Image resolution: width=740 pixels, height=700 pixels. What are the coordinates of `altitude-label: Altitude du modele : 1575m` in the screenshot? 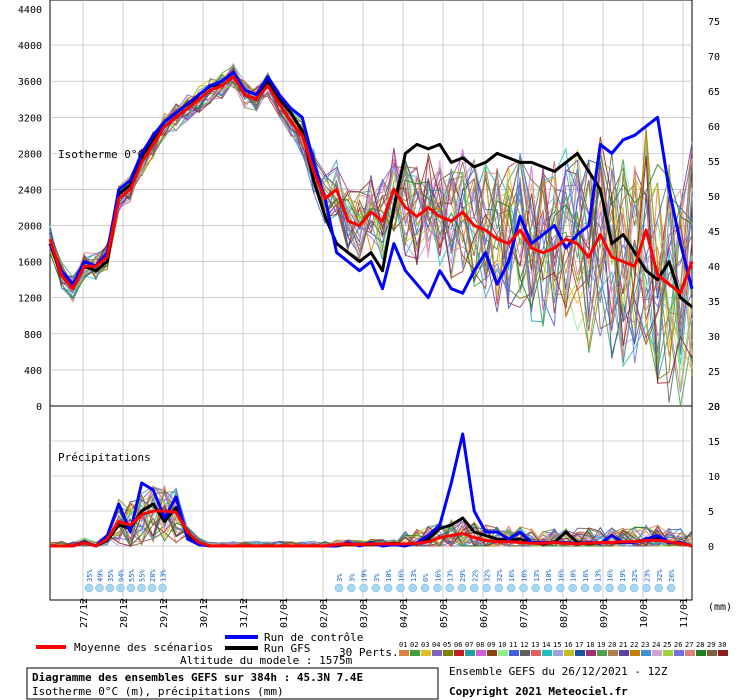 It's located at (266, 660).